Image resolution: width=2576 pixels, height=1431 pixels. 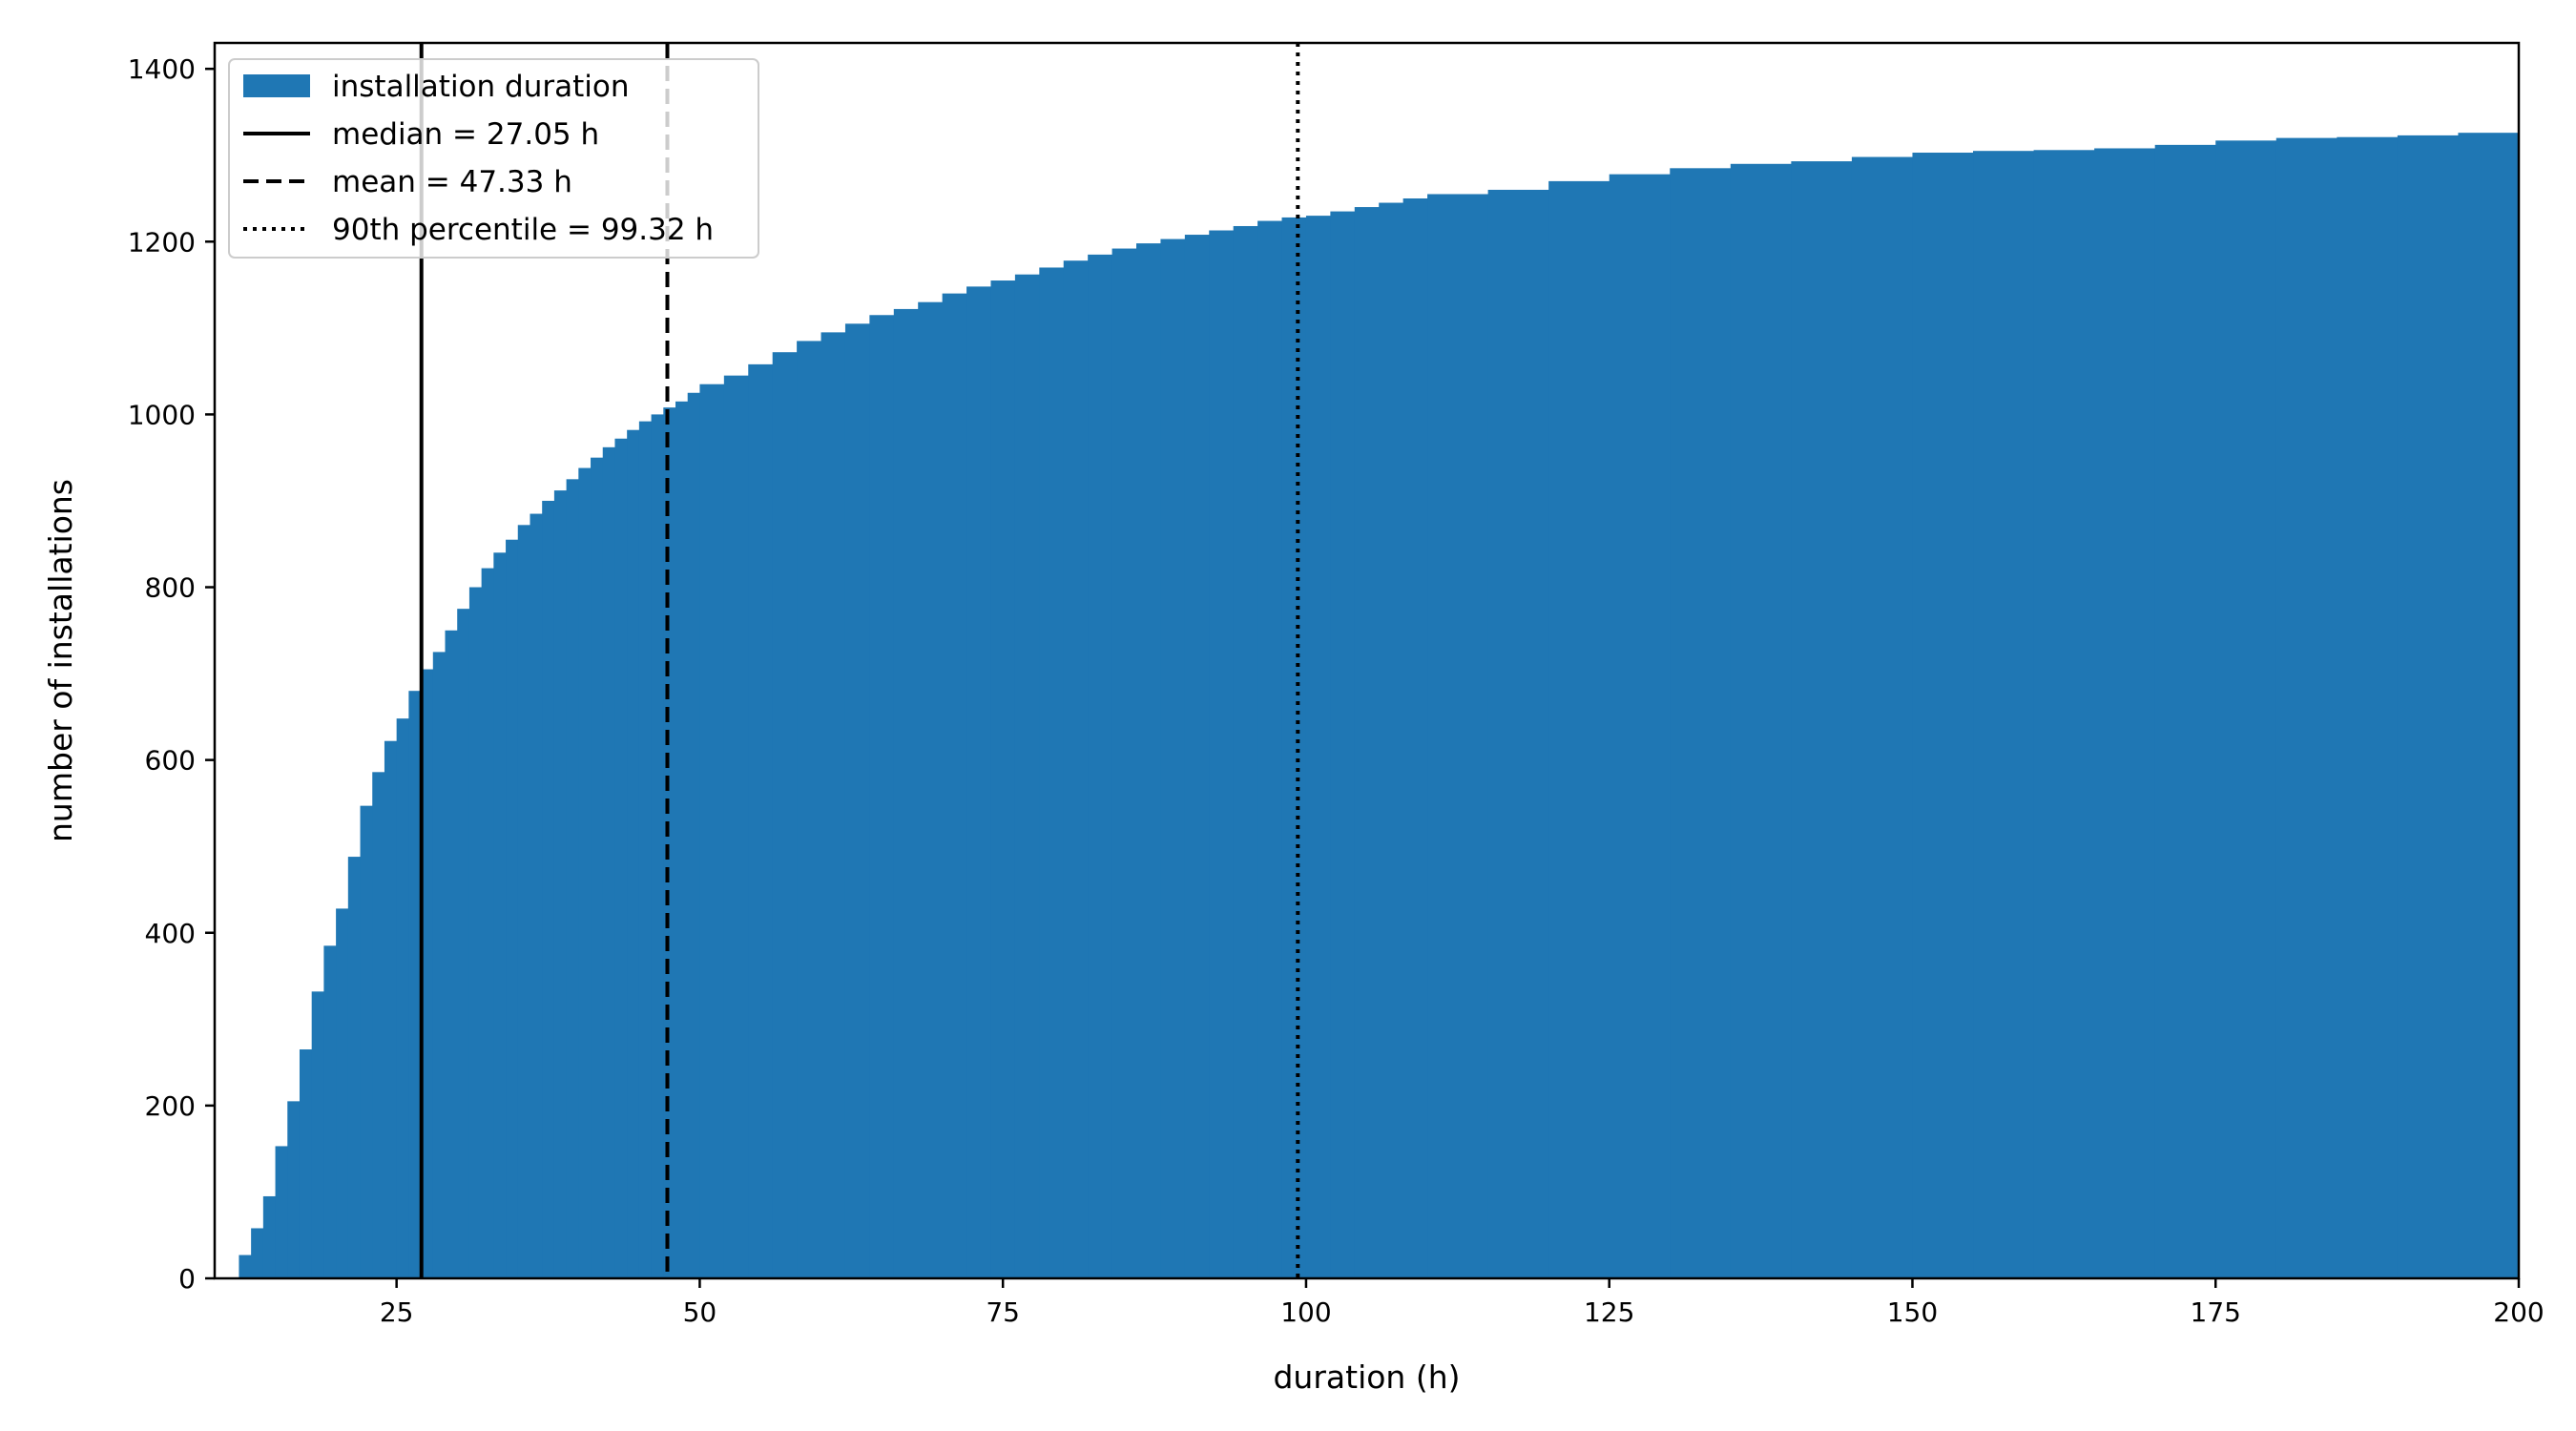 What do you see at coordinates (1003, 1312) in the screenshot?
I see `x-tick-label: 75` at bounding box center [1003, 1312].